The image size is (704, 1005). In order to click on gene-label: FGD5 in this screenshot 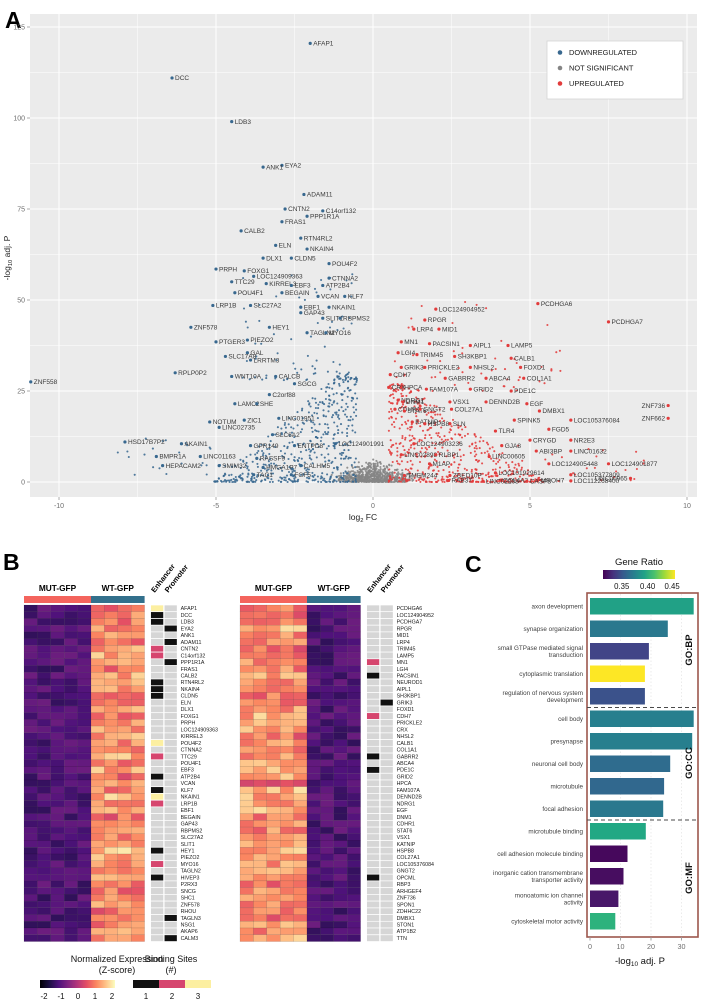, I will do `click(561, 429)`.